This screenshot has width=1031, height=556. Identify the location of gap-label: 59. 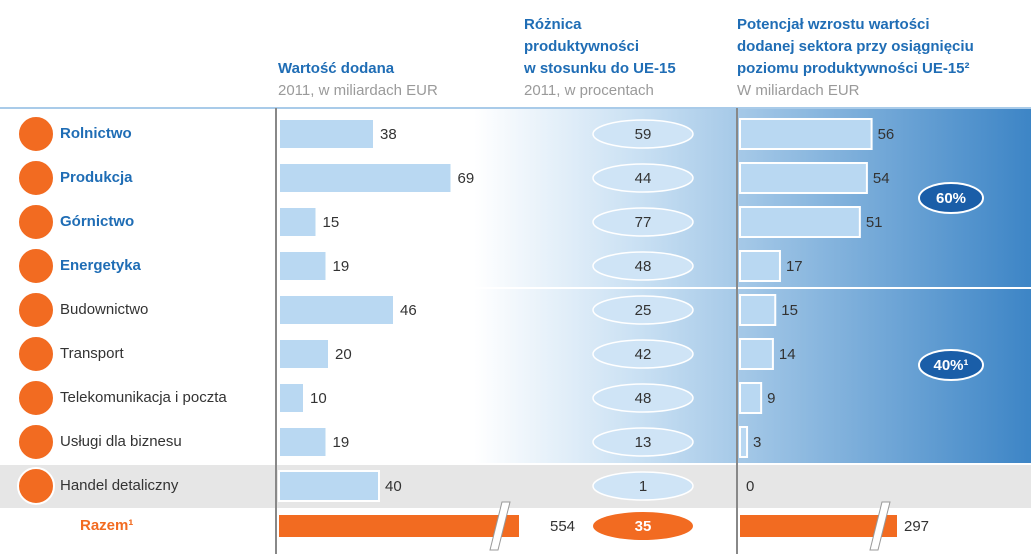
(643, 134).